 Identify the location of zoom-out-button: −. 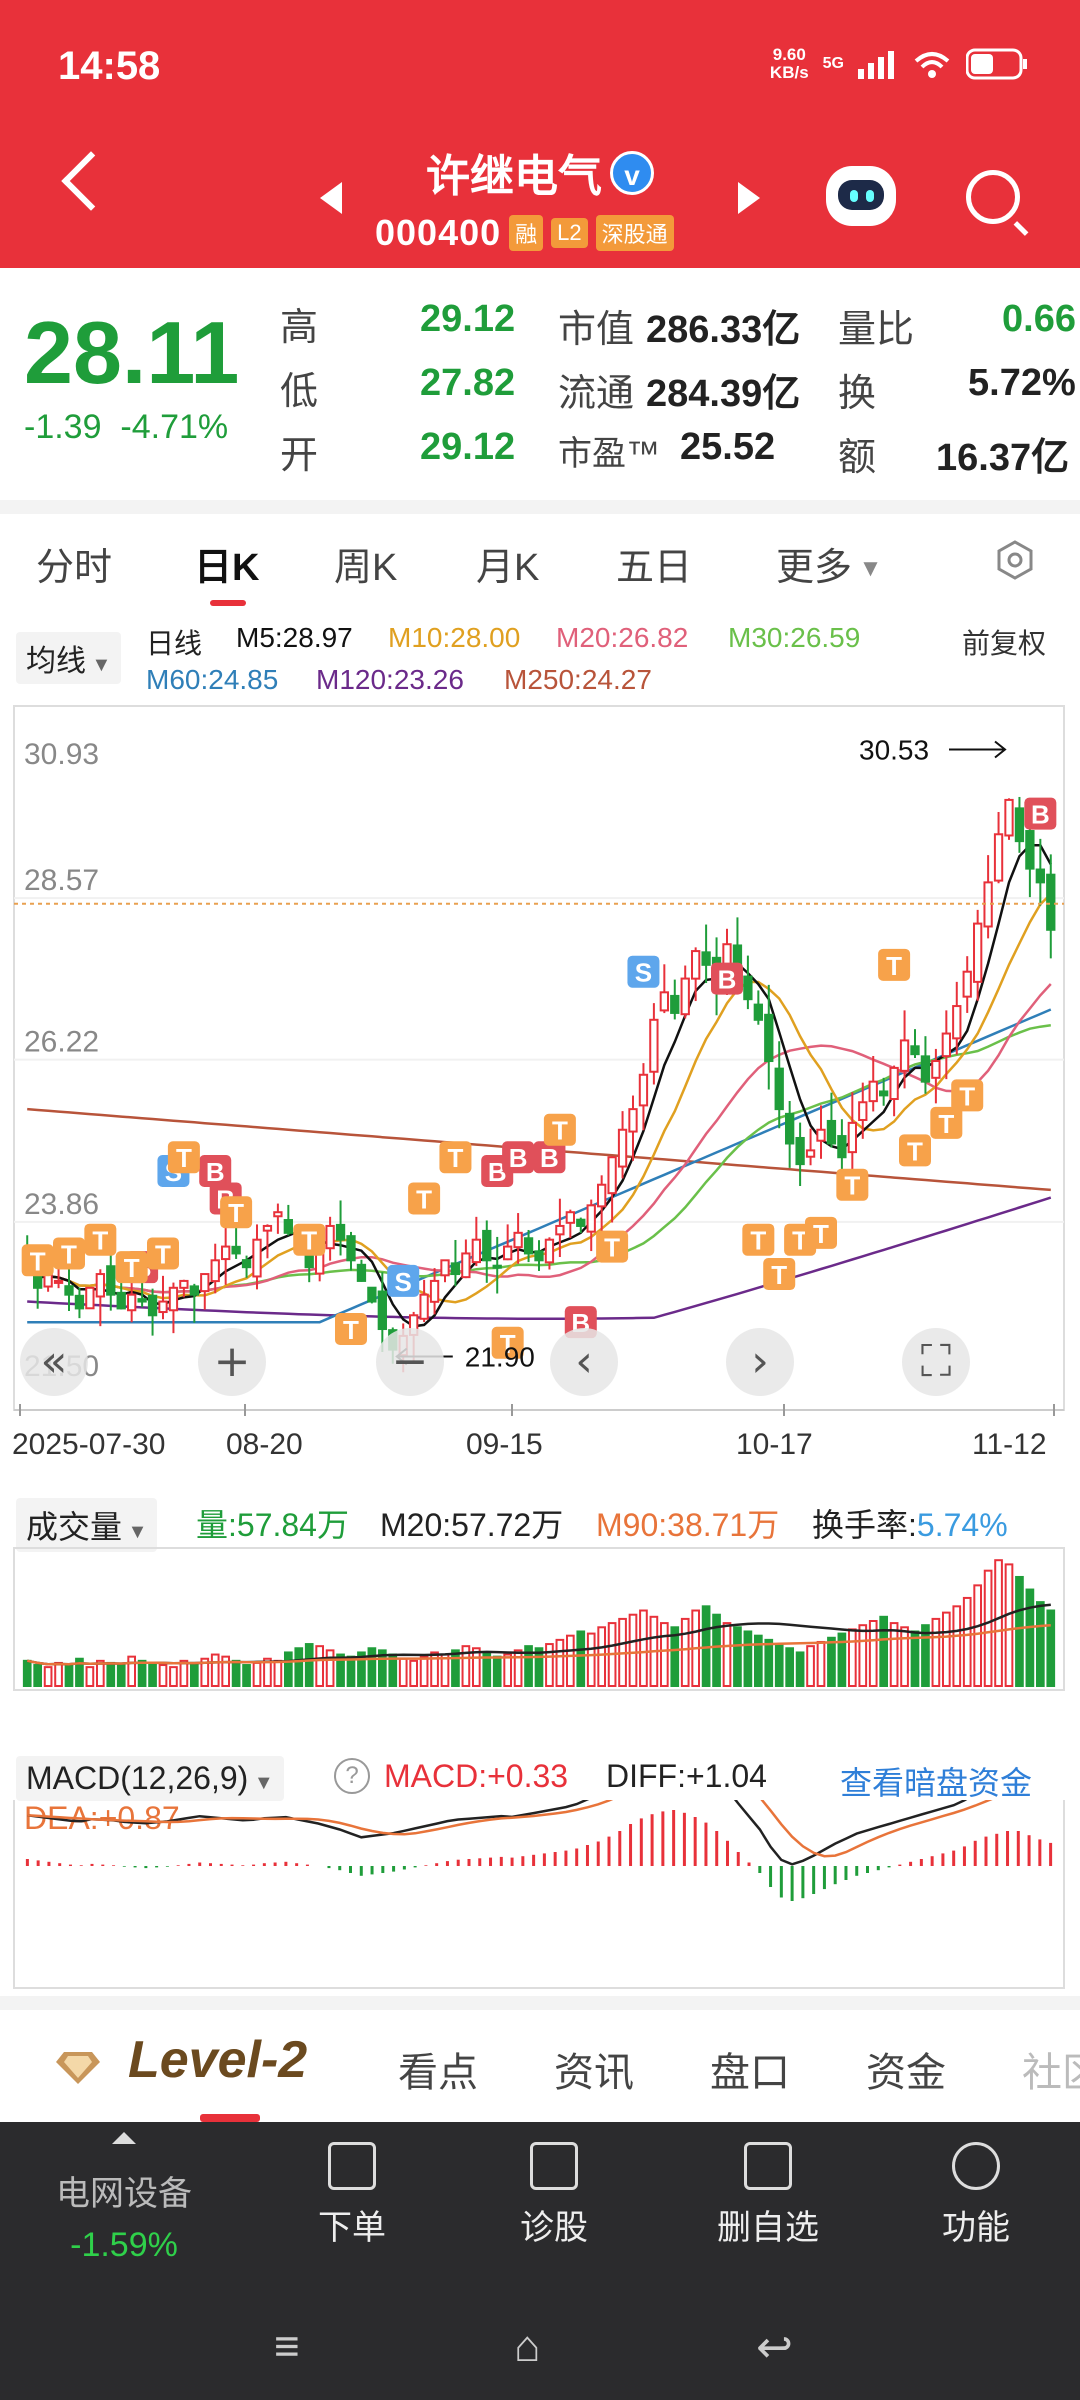
(410, 1362).